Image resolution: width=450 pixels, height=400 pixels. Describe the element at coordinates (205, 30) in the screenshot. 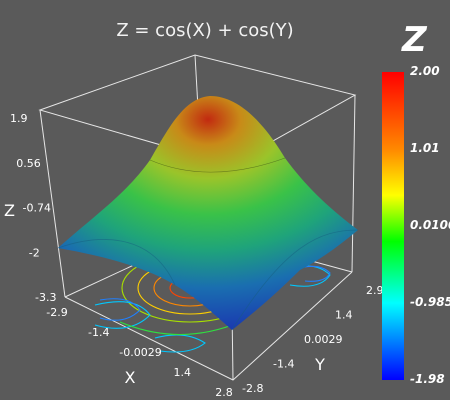

I see `chart-title: Z = cos(X) + cos(Y)` at that location.